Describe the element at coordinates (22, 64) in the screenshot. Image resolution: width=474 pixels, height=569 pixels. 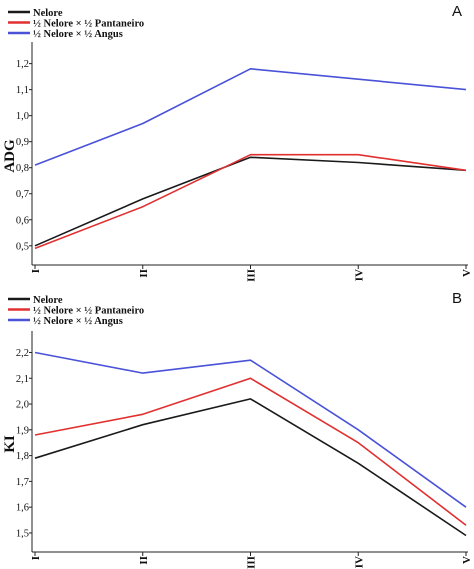
I see `y-tick-label: 1,2` at that location.